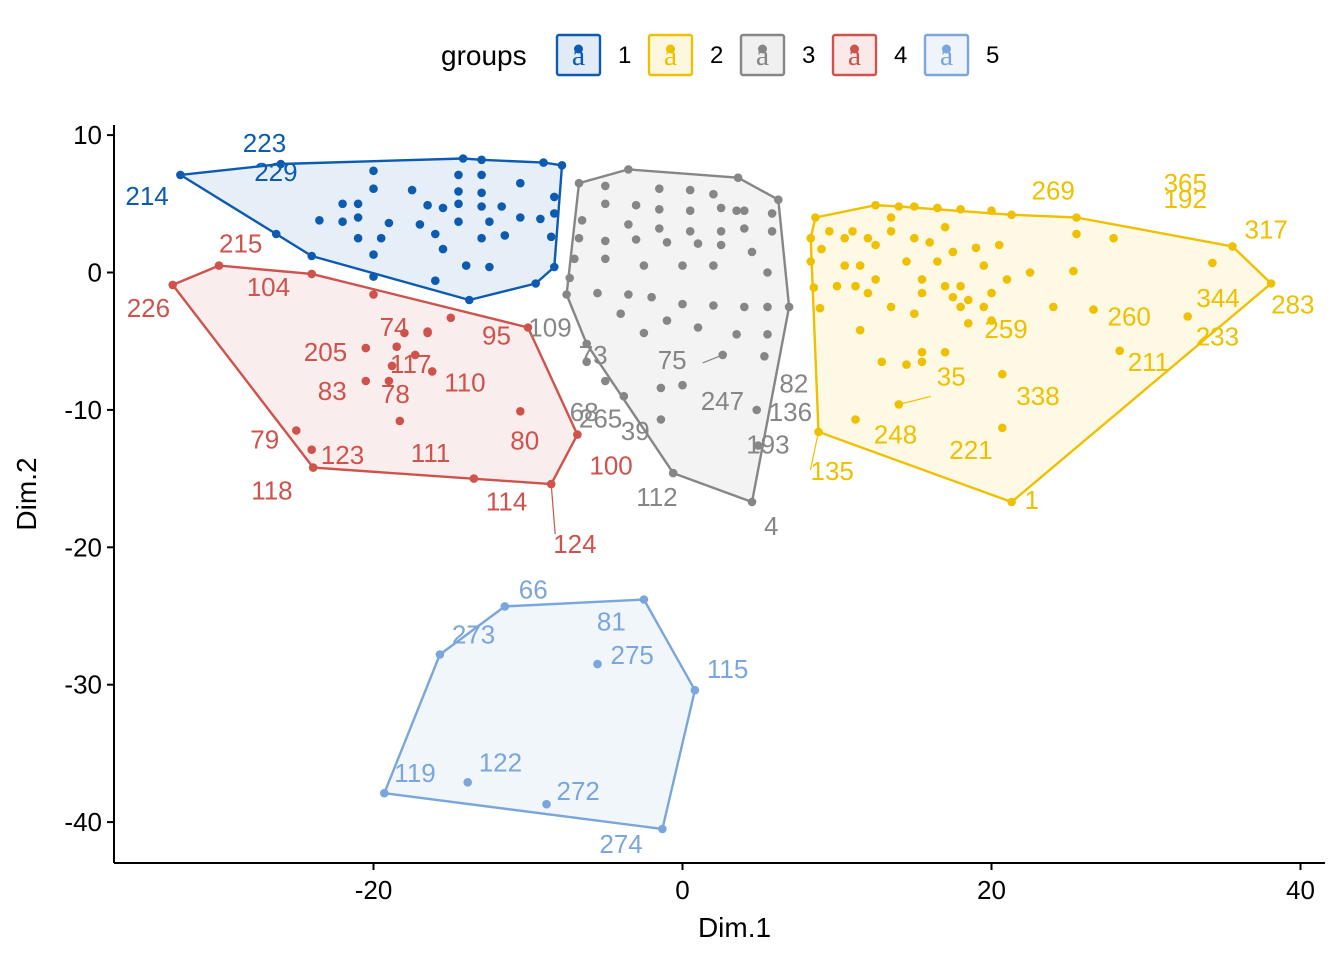  Describe the element at coordinates (268, 287) in the screenshot. I see `point-label-104: 104` at that location.